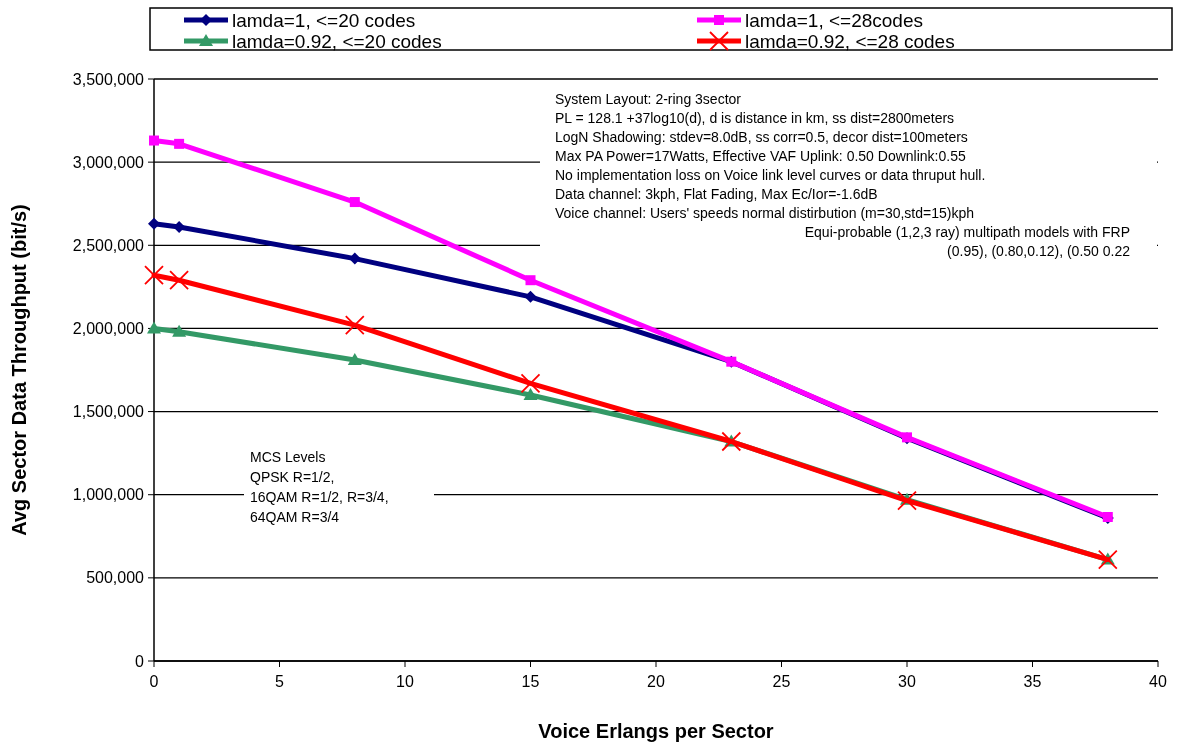 This screenshot has height=744, width=1177. Describe the element at coordinates (108, 162) in the screenshot. I see `y-tick-label: 3,000,000` at that location.